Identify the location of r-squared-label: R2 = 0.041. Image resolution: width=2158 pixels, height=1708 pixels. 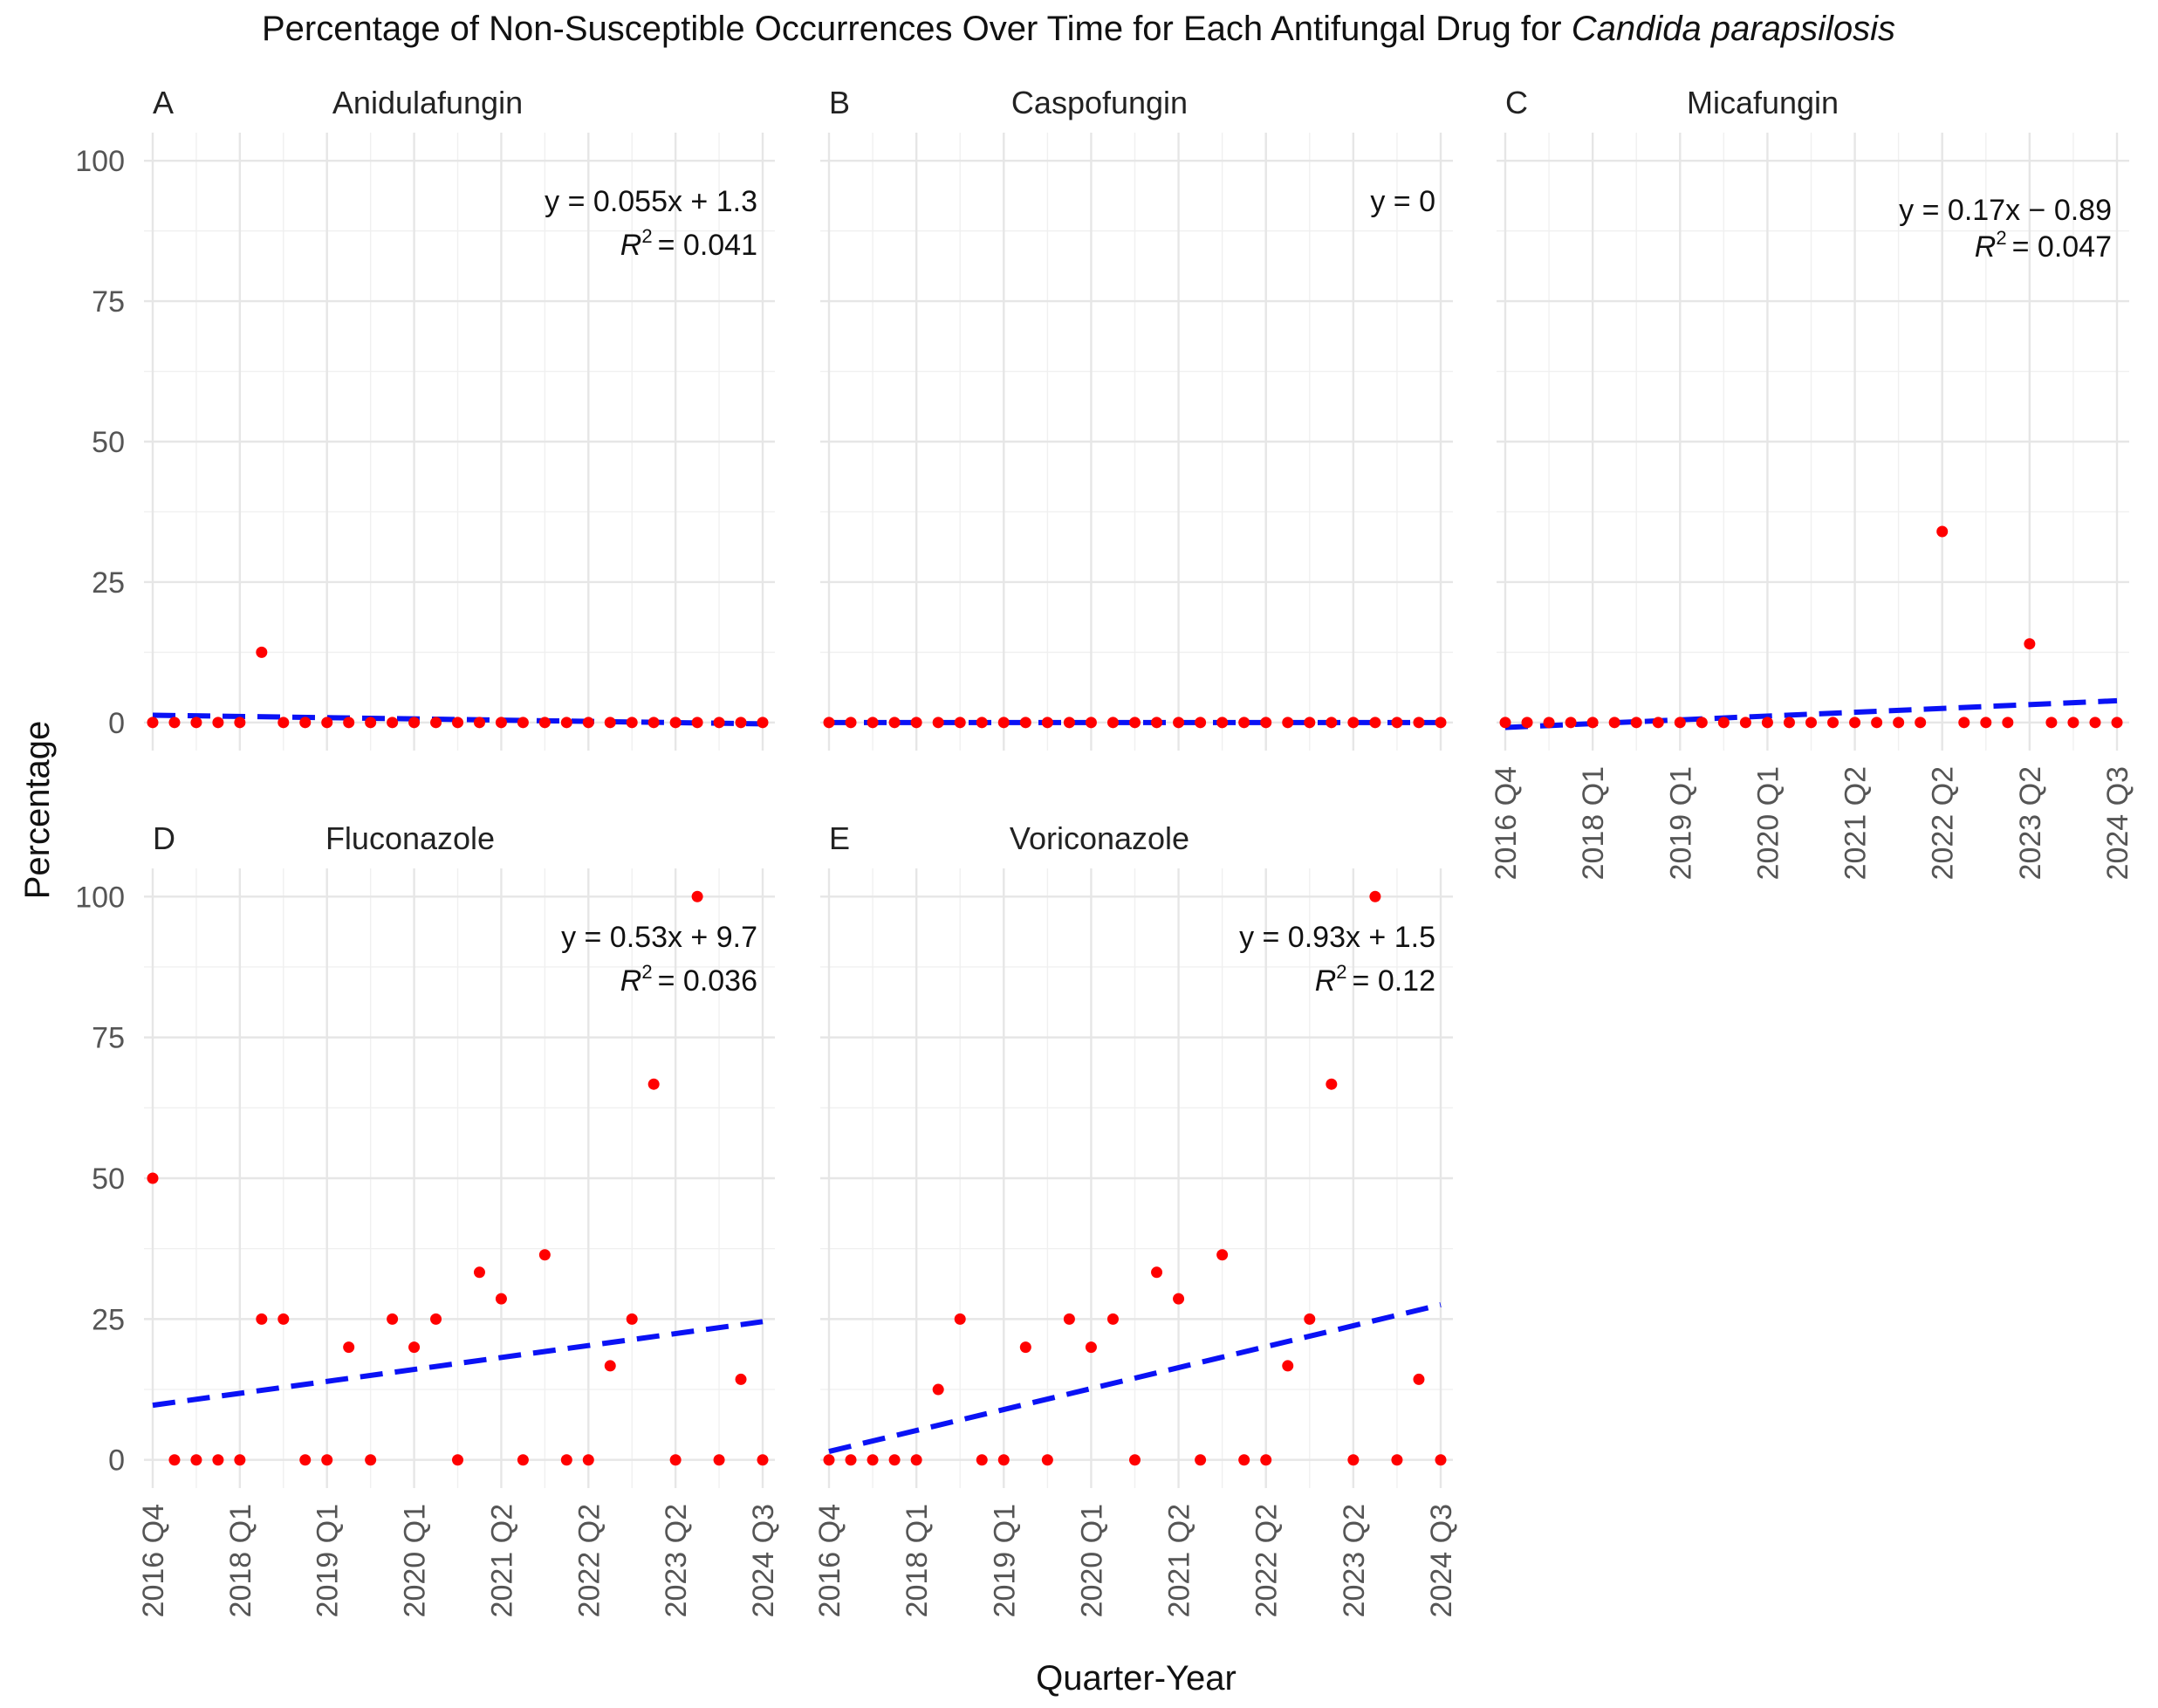
(688, 243).